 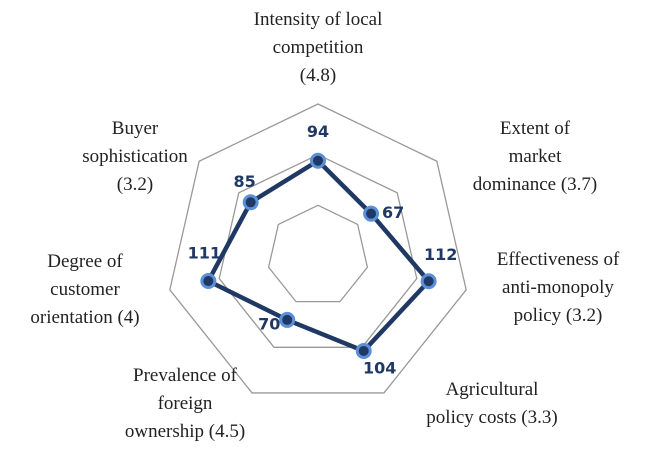 I want to click on data-label: 112, so click(x=440, y=254).